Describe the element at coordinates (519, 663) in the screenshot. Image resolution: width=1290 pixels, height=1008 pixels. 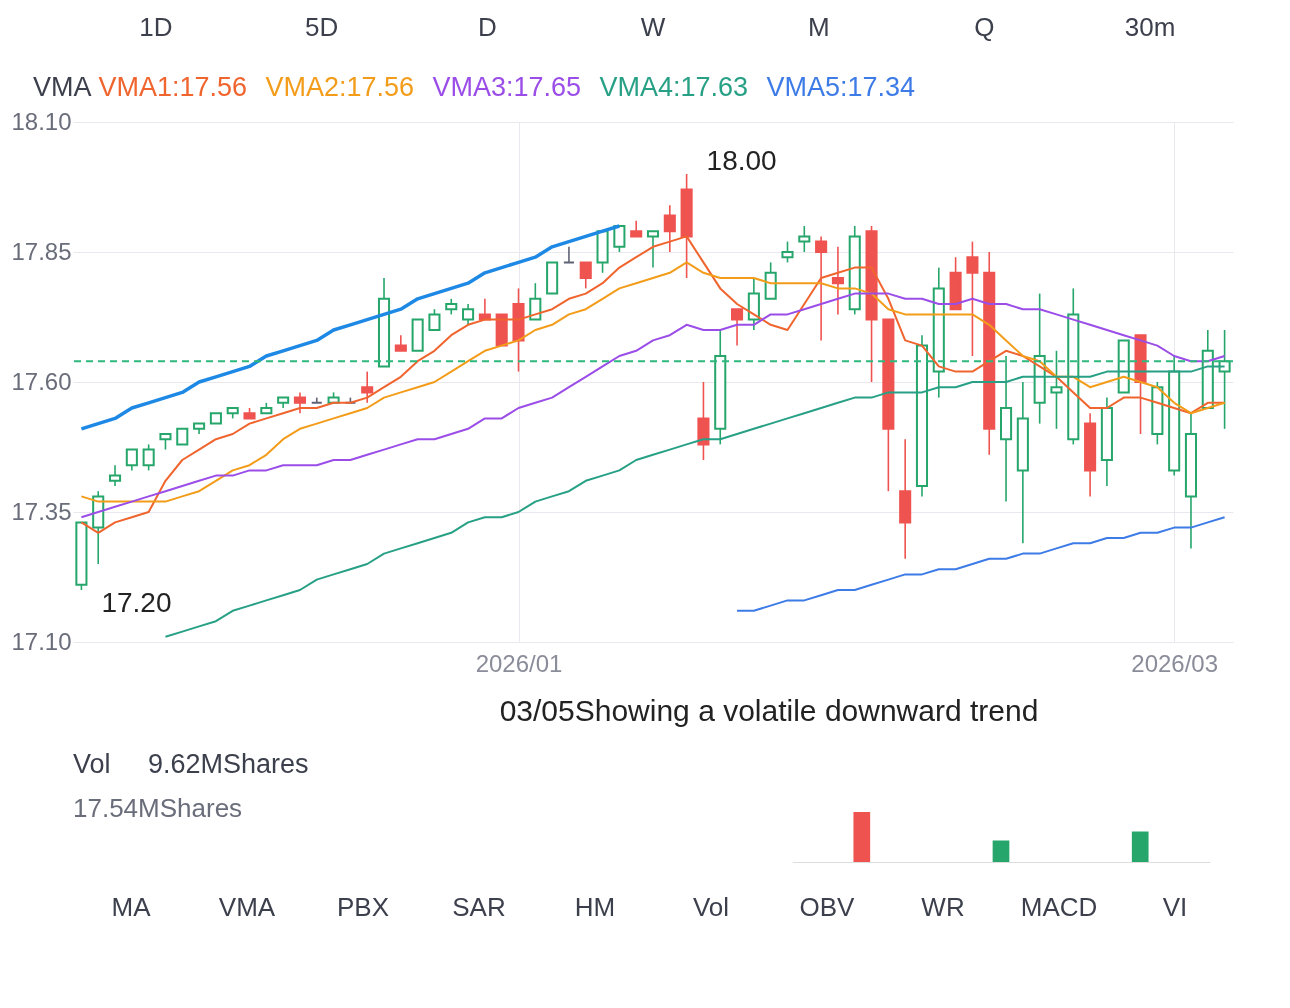
I see `x-tick-label: 2026/01` at that location.